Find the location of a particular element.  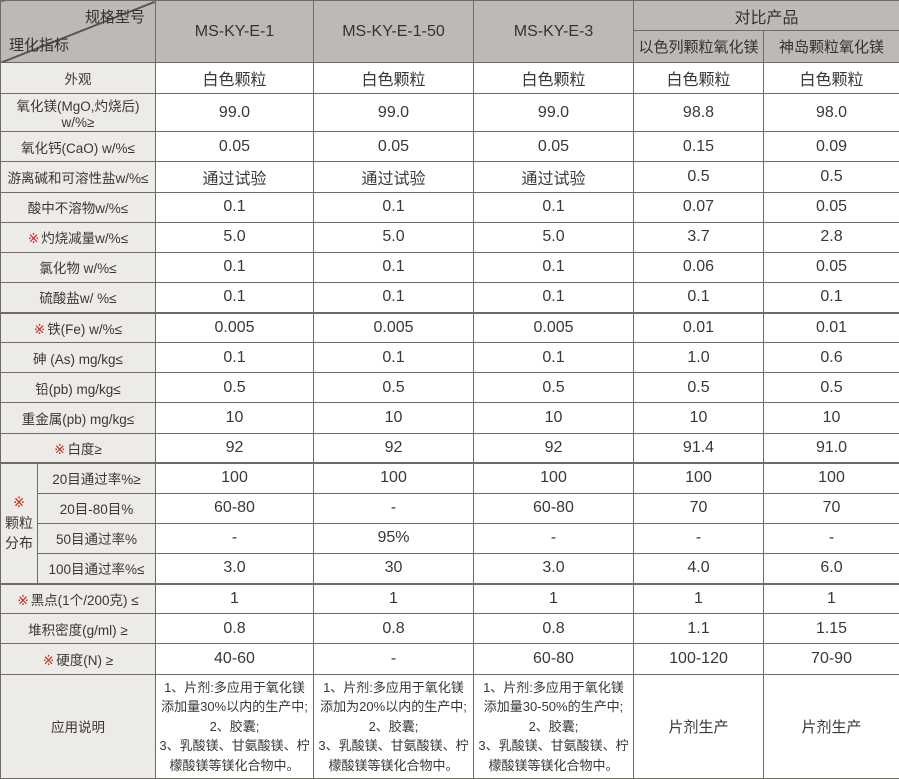

column-header-compare-group: 对比产品 is located at coordinates (765, 15).